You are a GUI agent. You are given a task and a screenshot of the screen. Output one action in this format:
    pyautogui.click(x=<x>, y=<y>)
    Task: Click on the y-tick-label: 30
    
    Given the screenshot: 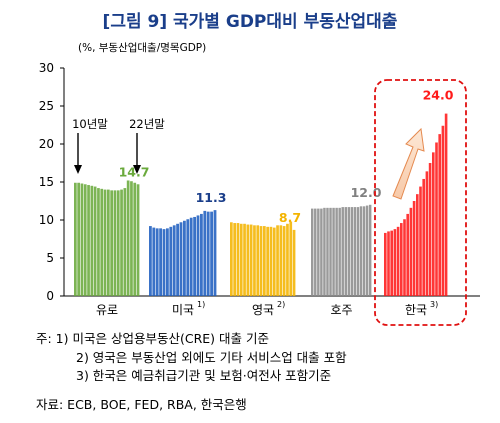 What is the action you would take?
    pyautogui.click(x=46, y=68)
    